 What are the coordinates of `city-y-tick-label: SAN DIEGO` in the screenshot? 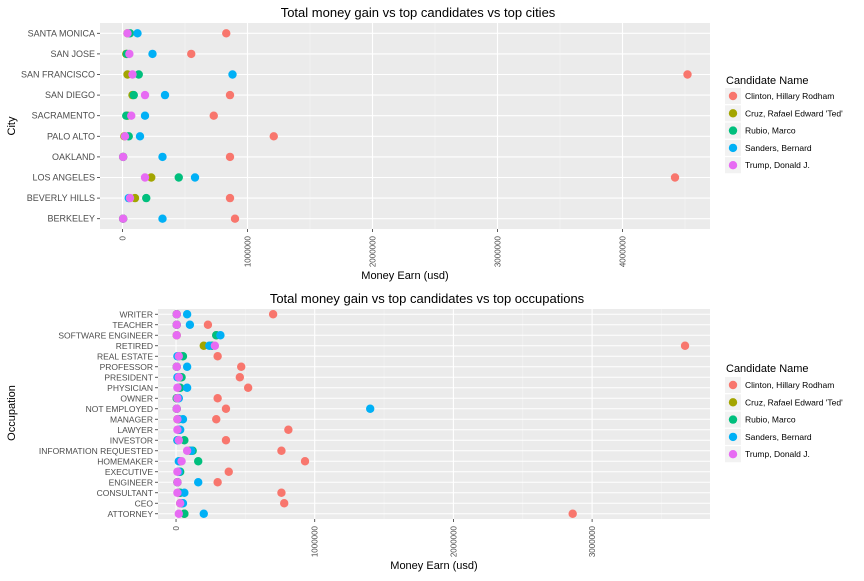 It's located at (70, 95).